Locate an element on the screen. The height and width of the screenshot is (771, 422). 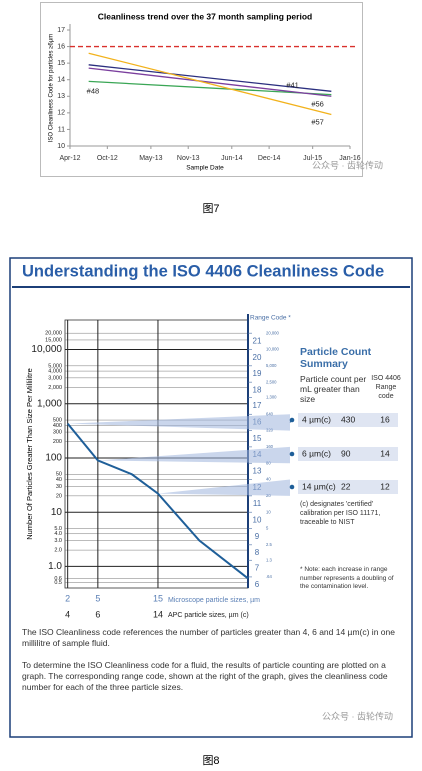
x-tick-label: Jul-15 is located at coordinates (312, 158).